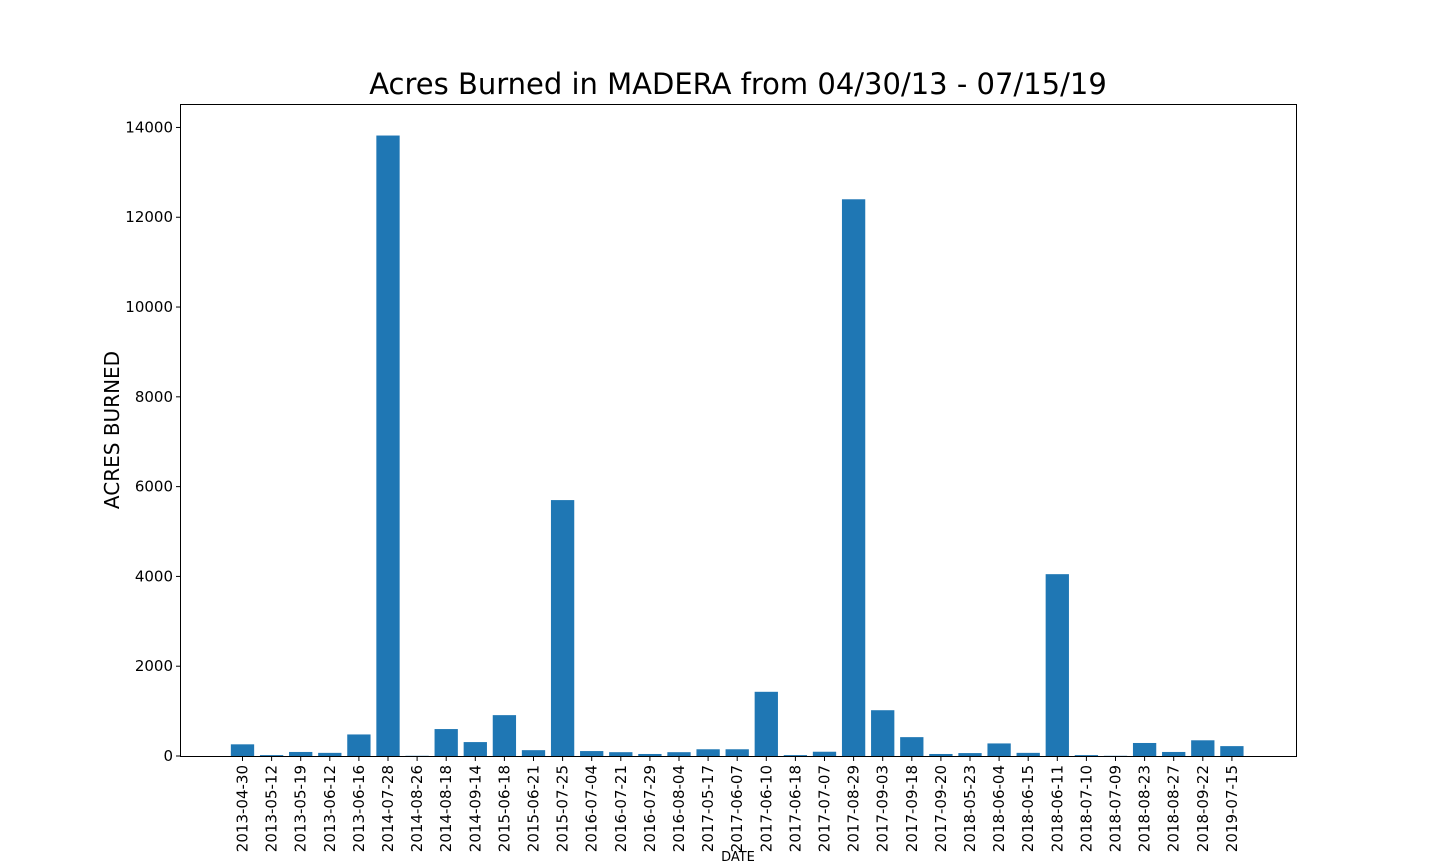  I want to click on x-tick-label: 2014-08-26, so click(417, 808).